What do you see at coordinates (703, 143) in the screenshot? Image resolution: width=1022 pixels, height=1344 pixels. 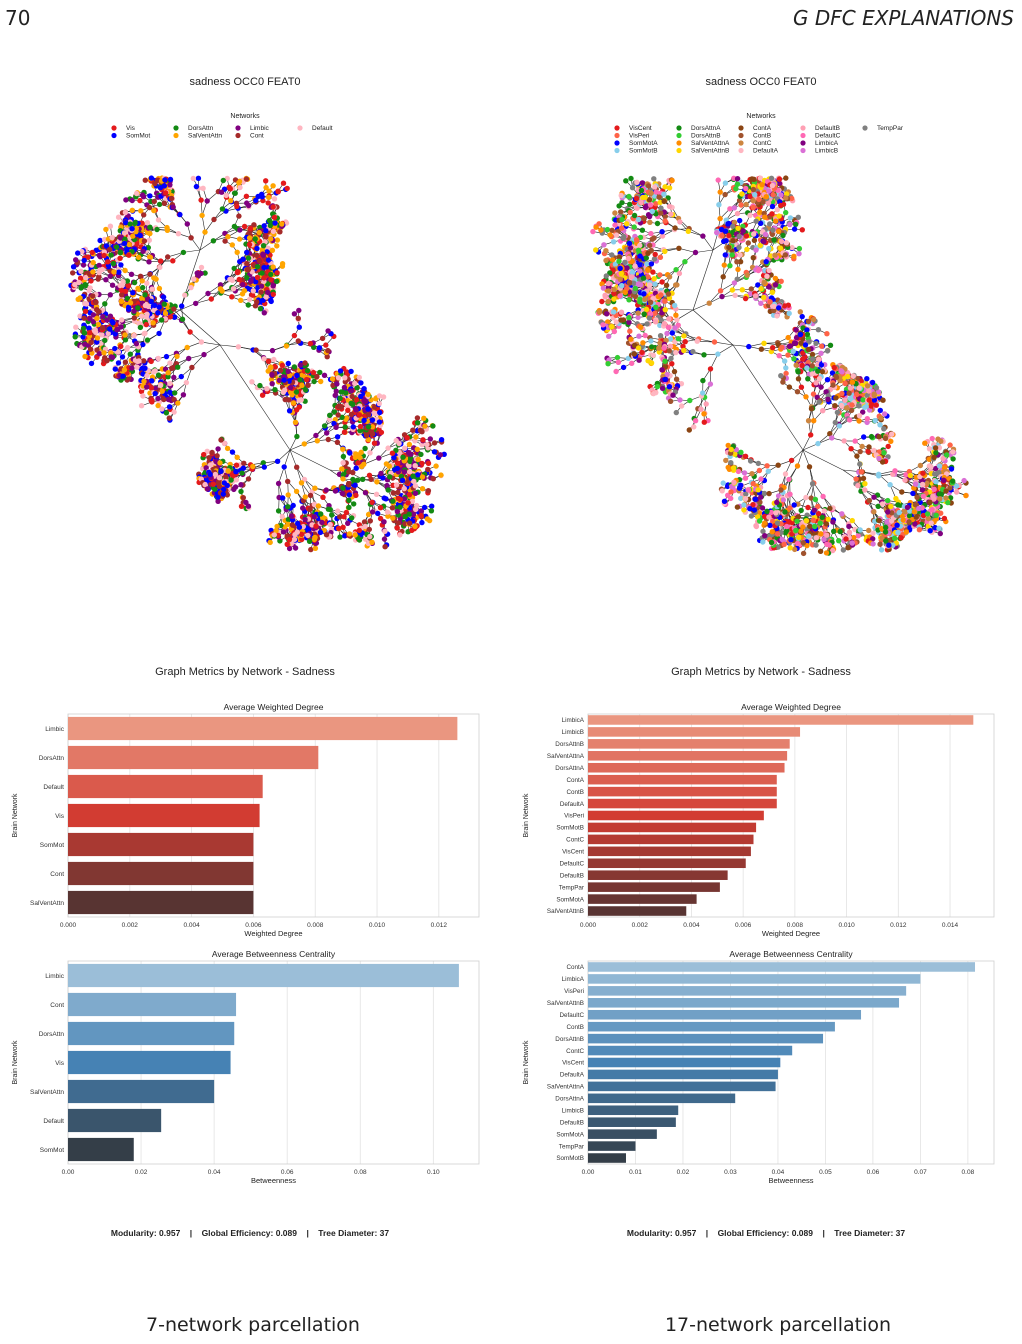 I see `legend-entry: SalVentAttnA` at bounding box center [703, 143].